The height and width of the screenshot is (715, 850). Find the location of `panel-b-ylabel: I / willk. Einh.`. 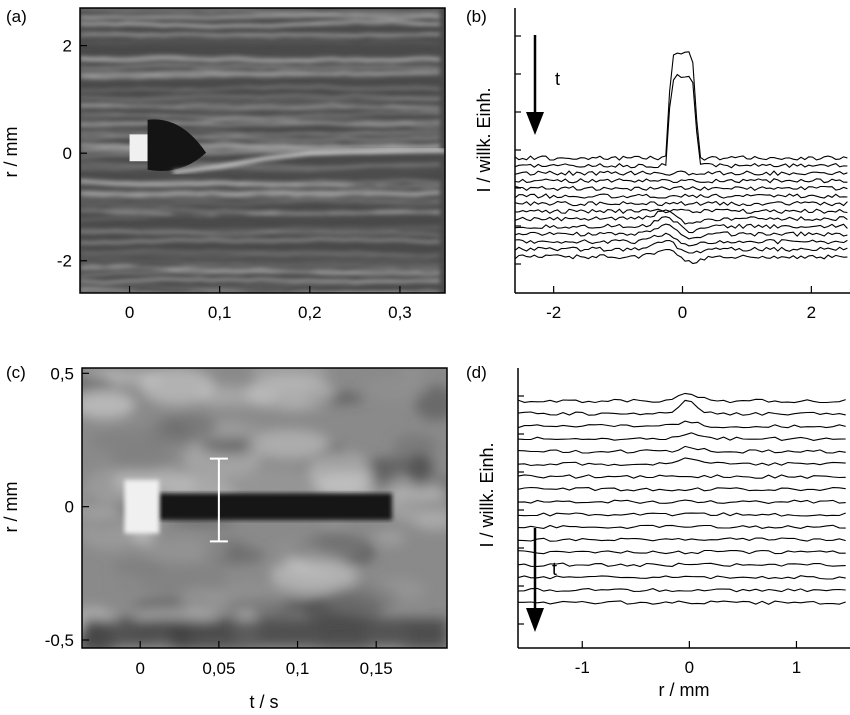

panel-b-ylabel: I / willk. Einh. is located at coordinates (484, 139).